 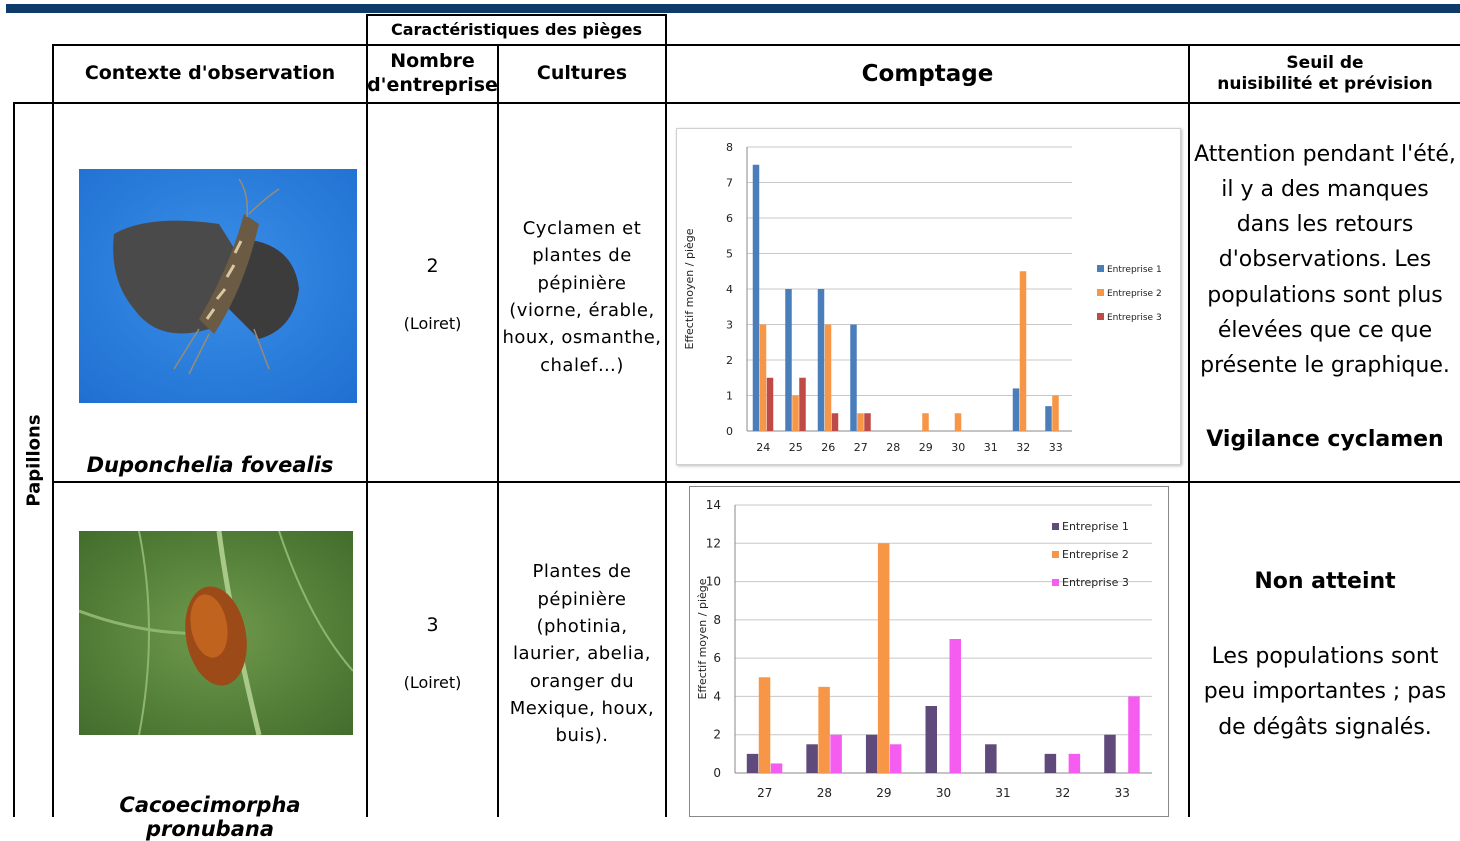 I want to click on seuil-line: dans les retours, so click(x=1325, y=225).